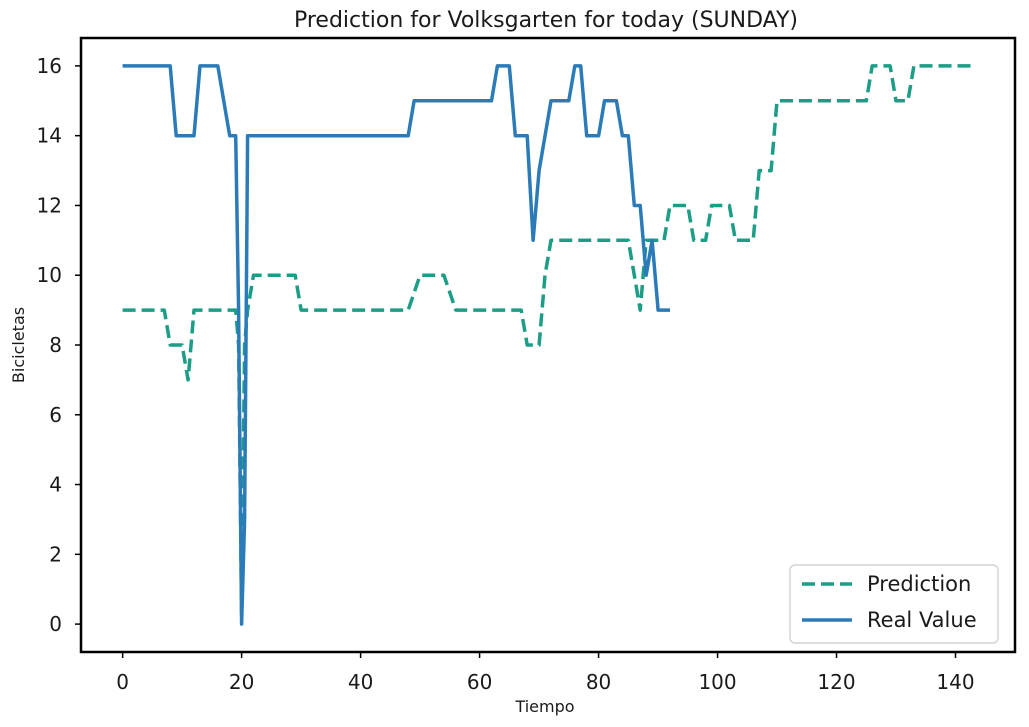  I want to click on x-tick-label: 100, so click(717, 682).